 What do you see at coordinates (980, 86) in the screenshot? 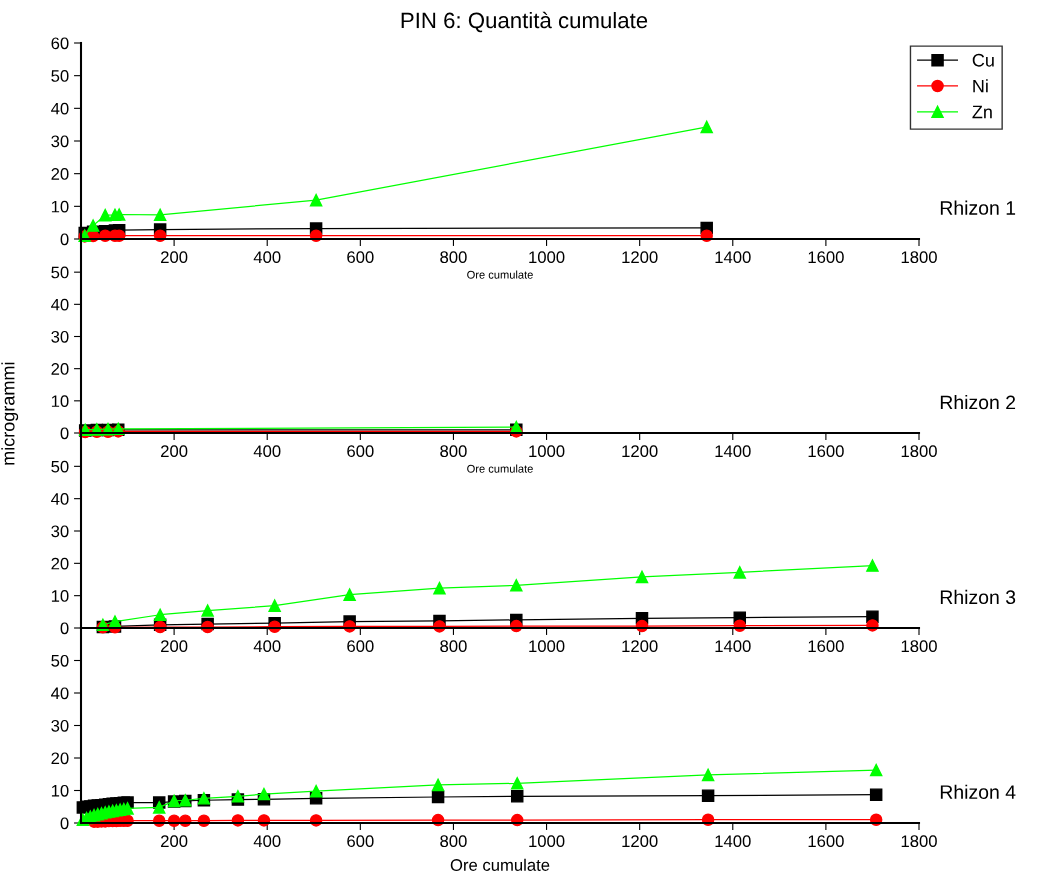
I see `legend-label: Ni` at bounding box center [980, 86].